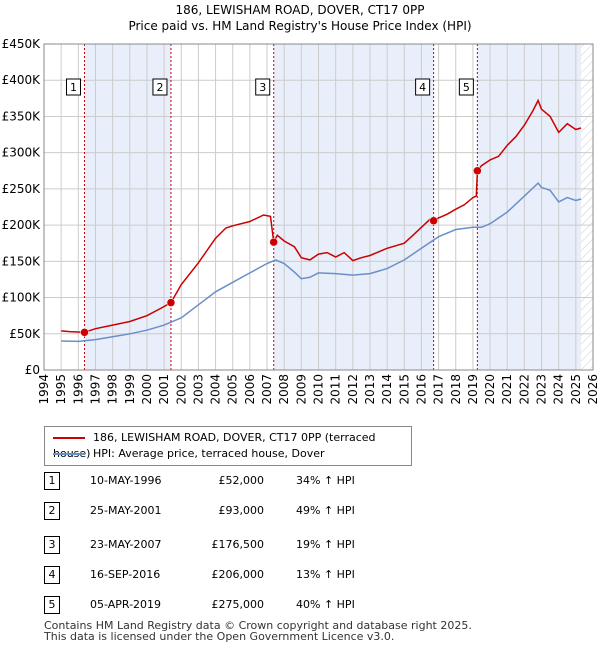  What do you see at coordinates (336, 389) in the screenshot?
I see `x-tick-label: 2011` at bounding box center [336, 389].